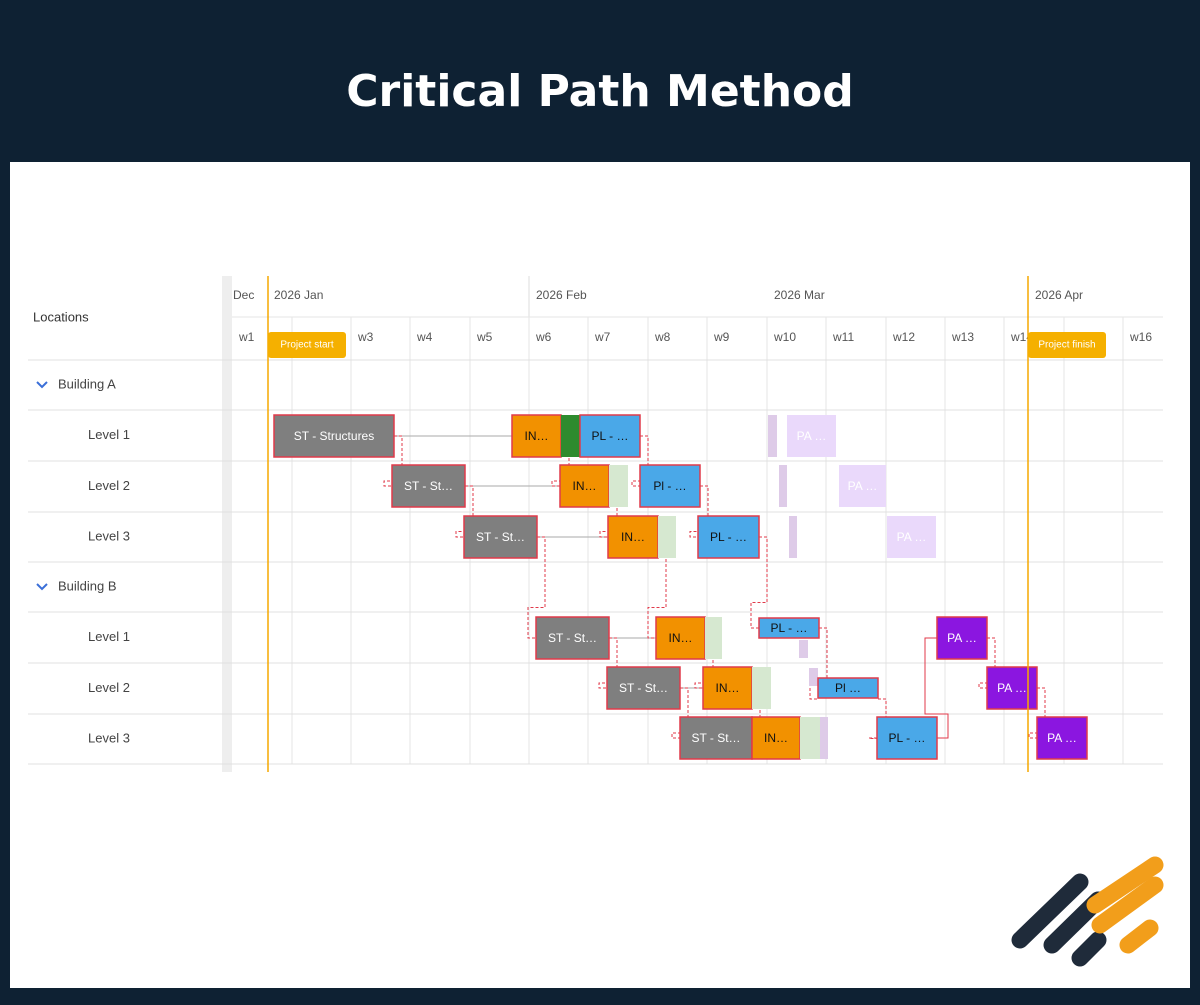  What do you see at coordinates (962, 337) in the screenshot?
I see `week-label: w13` at bounding box center [962, 337].